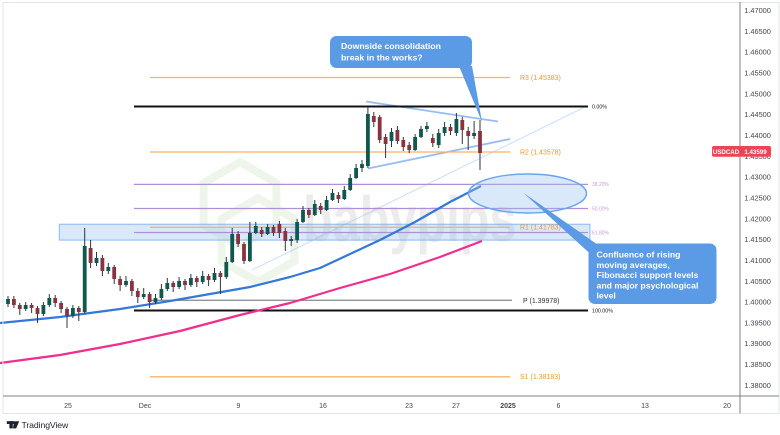 This screenshot has height=435, width=780. I want to click on svg-text: 50.00%, so click(601, 209).